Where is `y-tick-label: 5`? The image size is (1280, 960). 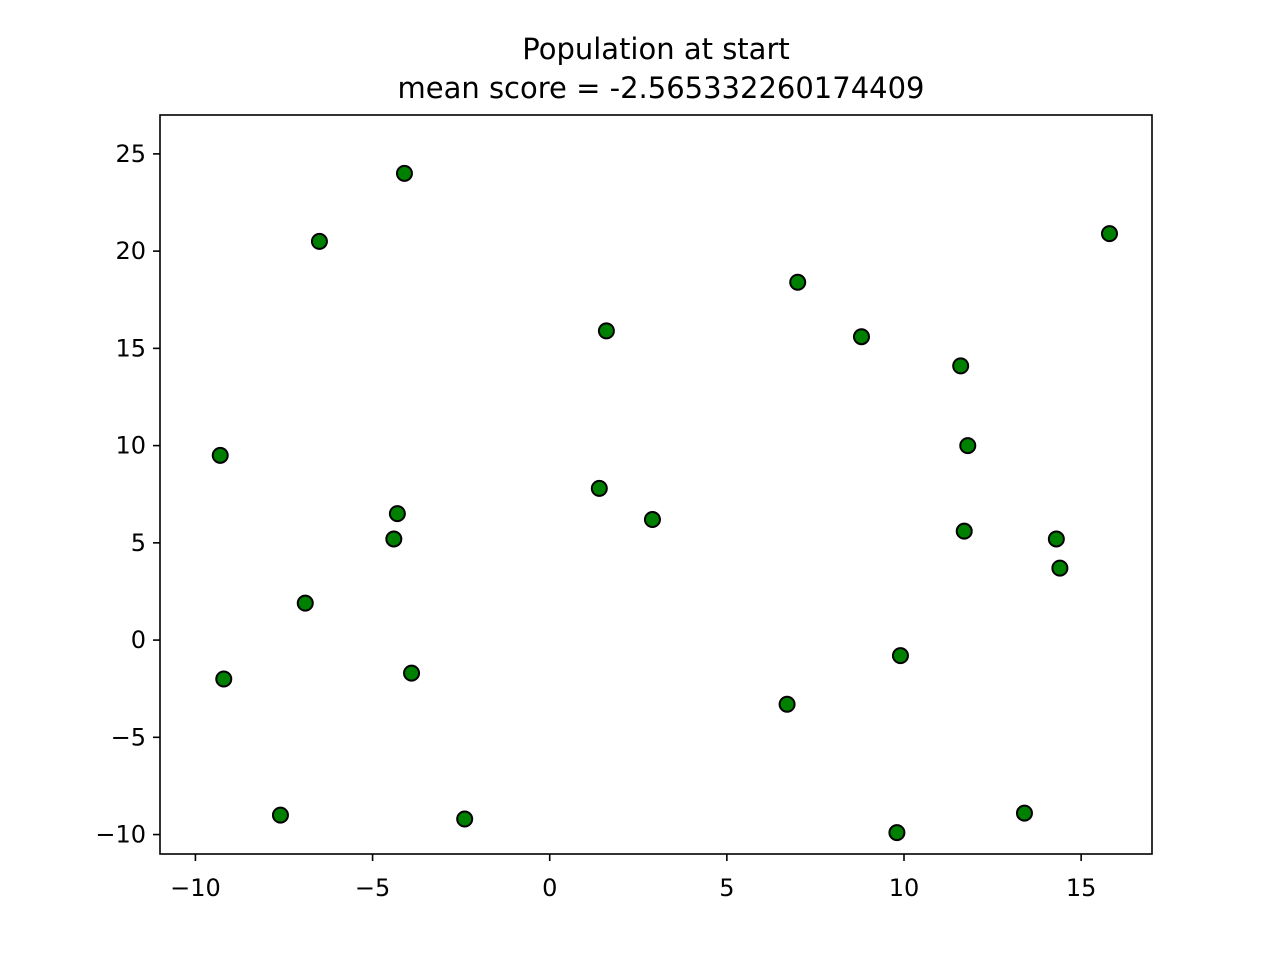
y-tick-label: 5 is located at coordinates (138, 543).